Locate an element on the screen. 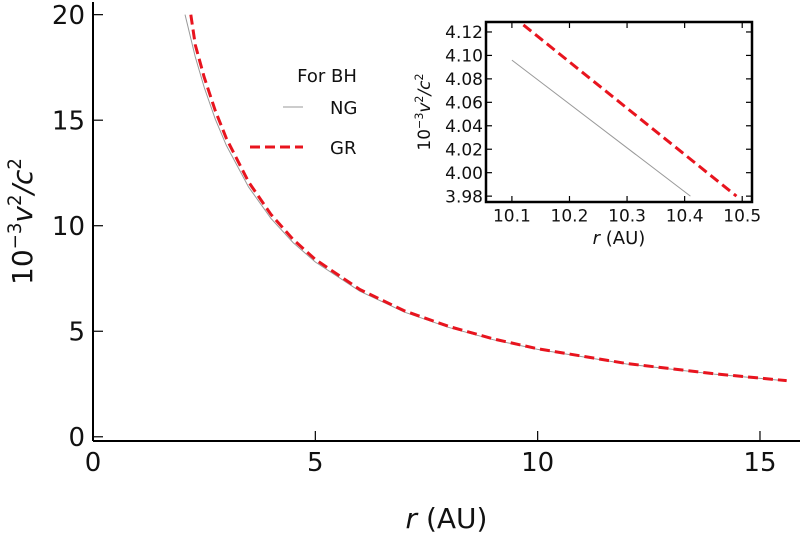  y-tick-label: 4.12 is located at coordinates (464, 33).